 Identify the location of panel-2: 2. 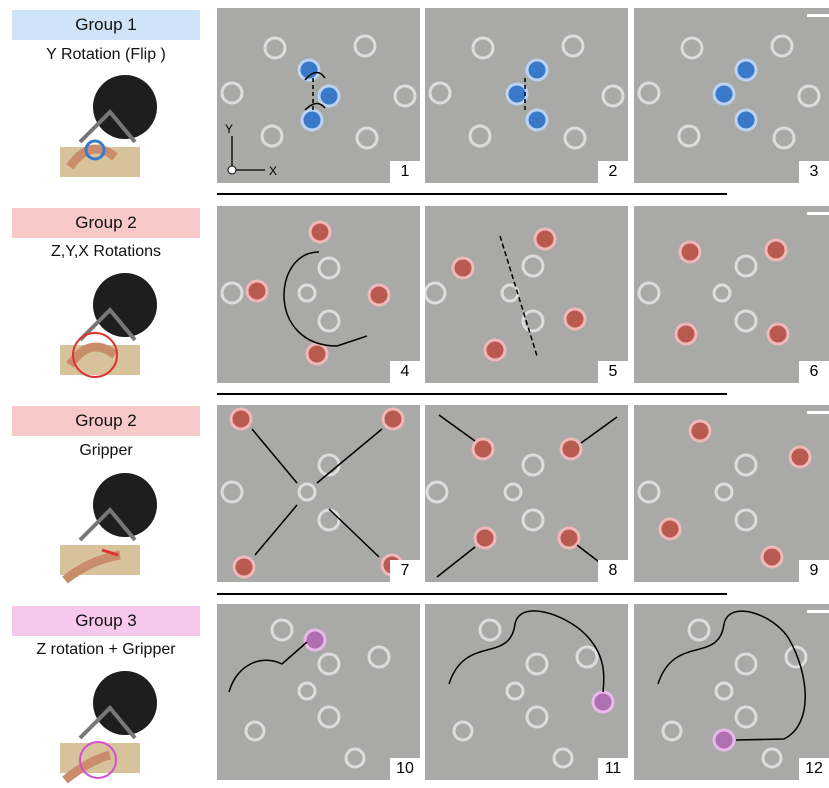
(526, 95).